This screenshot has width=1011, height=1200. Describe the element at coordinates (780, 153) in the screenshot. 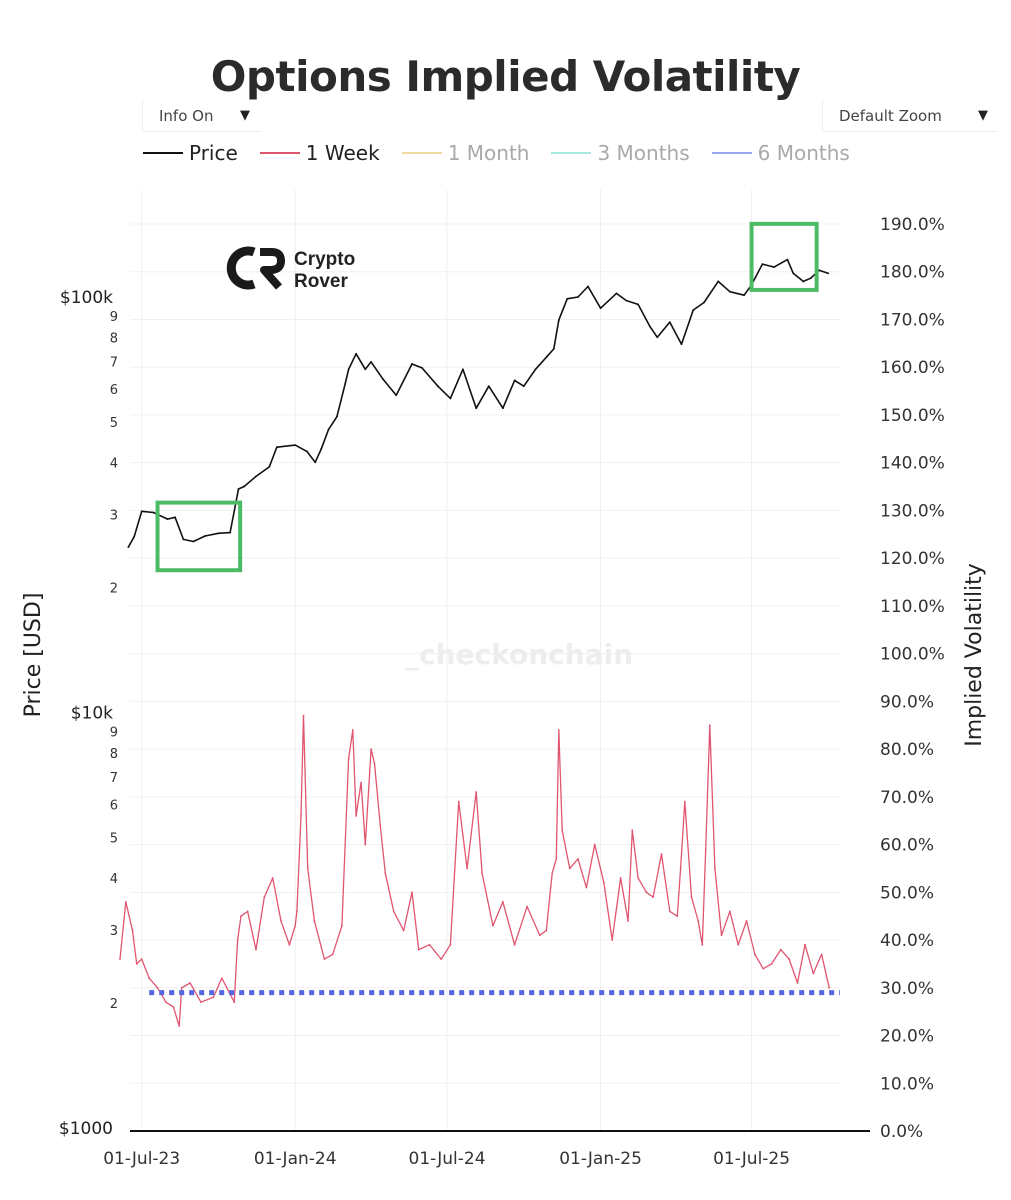

I see `legend-item-6-months: 6 Months` at that location.